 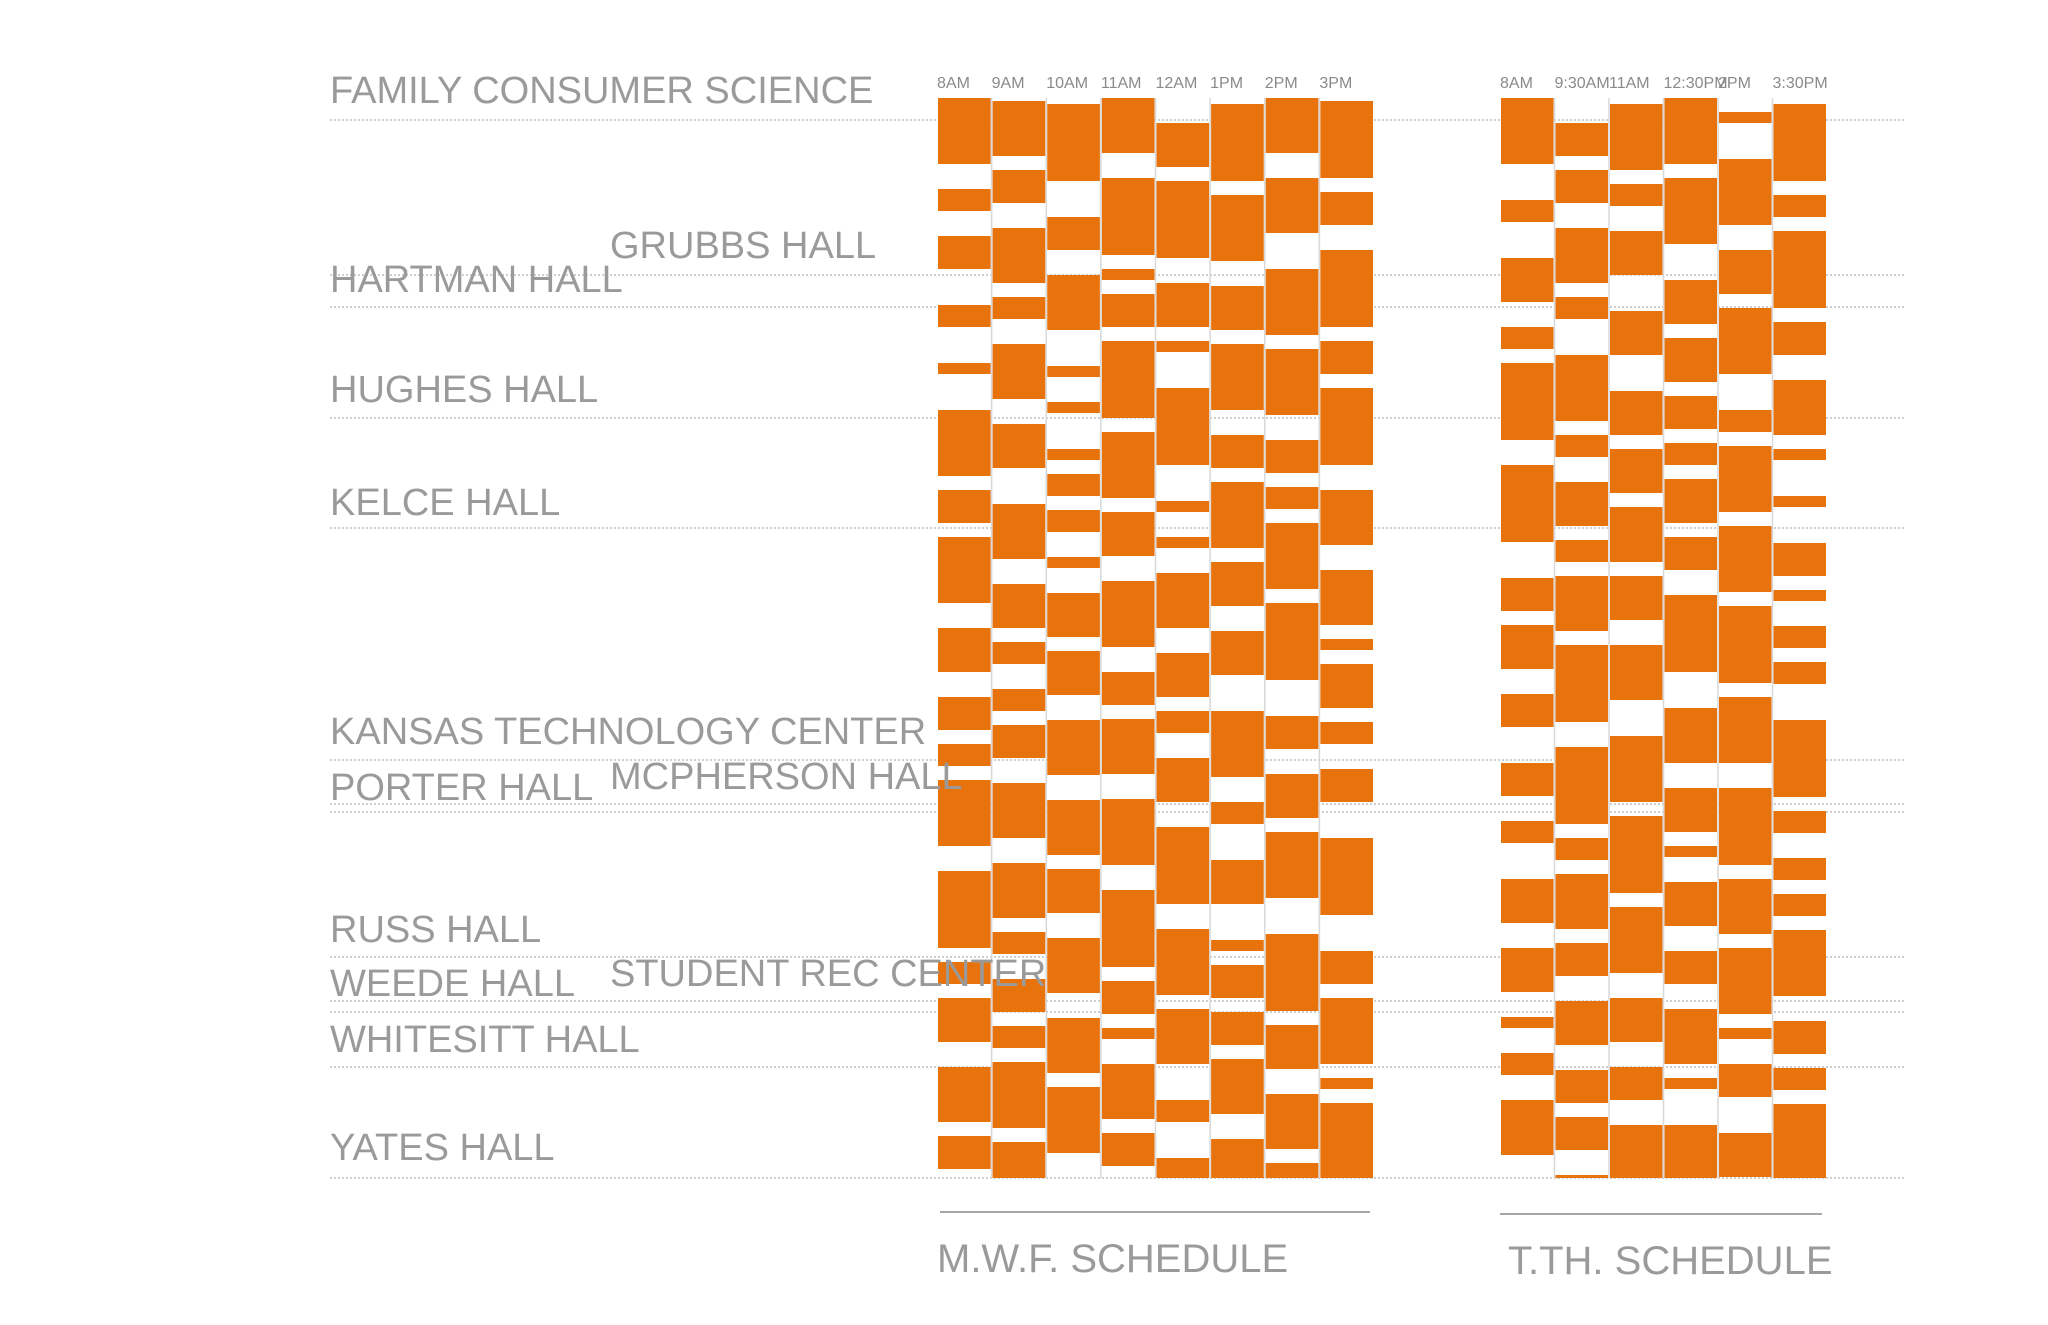 I want to click on building-label: RUSS HALL, so click(x=435, y=930).